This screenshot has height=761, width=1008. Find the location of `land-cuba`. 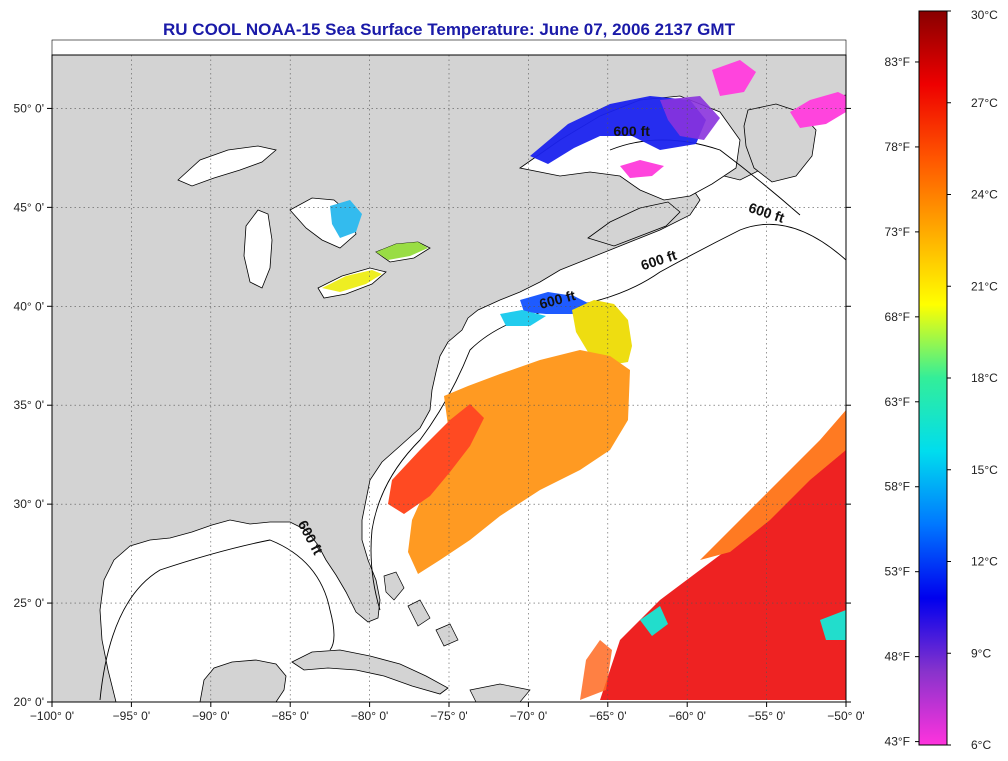

land-cuba is located at coordinates (370, 672).